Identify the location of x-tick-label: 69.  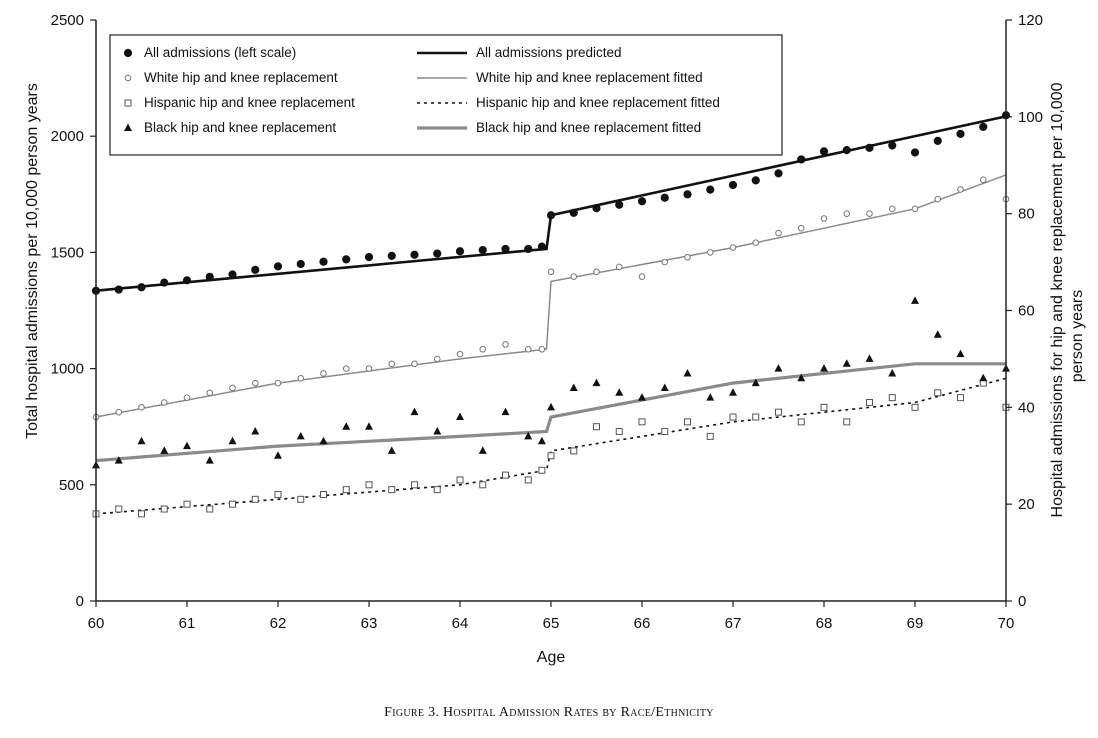
(915, 623).